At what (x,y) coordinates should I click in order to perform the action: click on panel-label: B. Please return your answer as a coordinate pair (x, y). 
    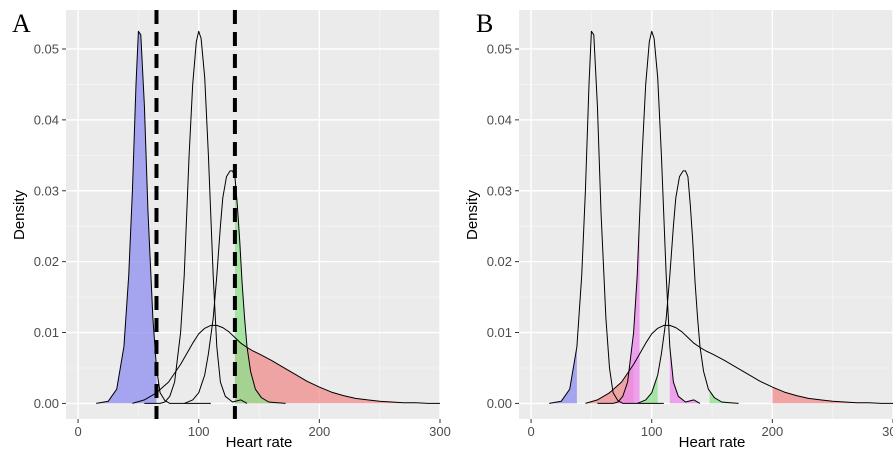
    Looking at the image, I should click on (484, 23).